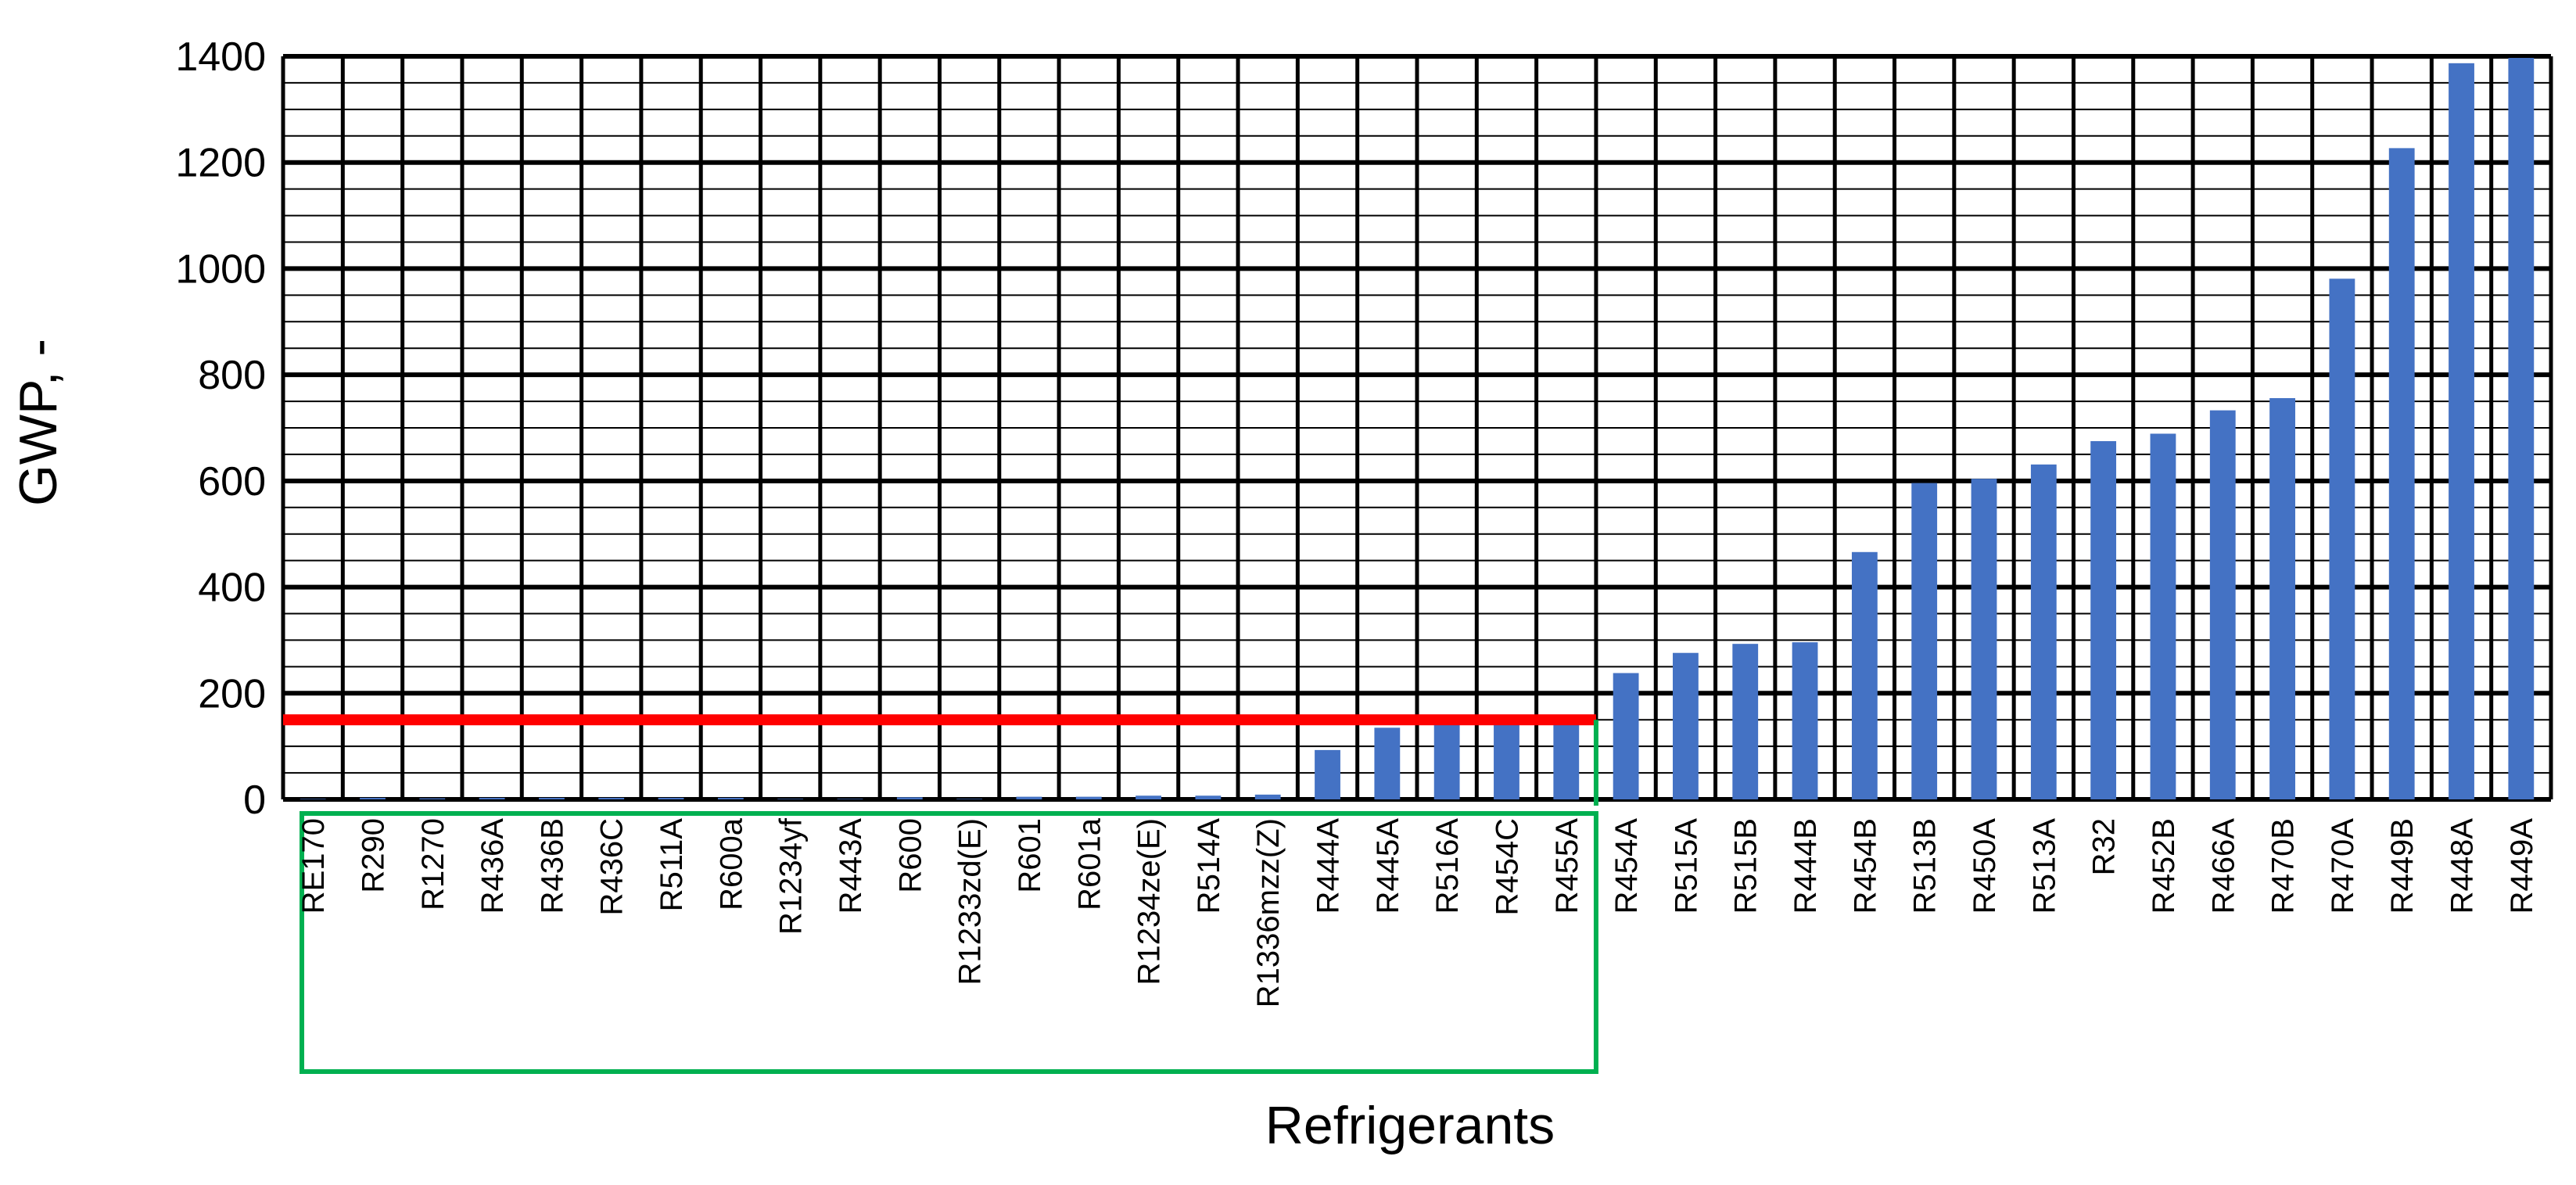 This screenshot has width=2576, height=1185. What do you see at coordinates (492, 866) in the screenshot?
I see `x-tick-label: R436A` at bounding box center [492, 866].